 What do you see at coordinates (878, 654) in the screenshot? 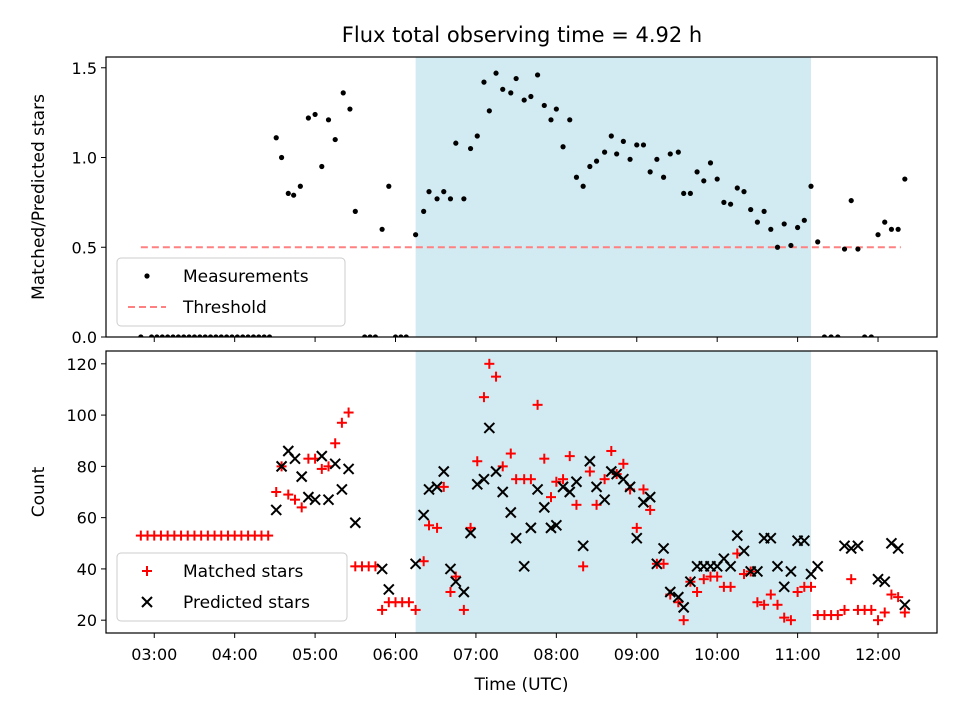
I see `x-tick-label: 12:00` at bounding box center [878, 654].